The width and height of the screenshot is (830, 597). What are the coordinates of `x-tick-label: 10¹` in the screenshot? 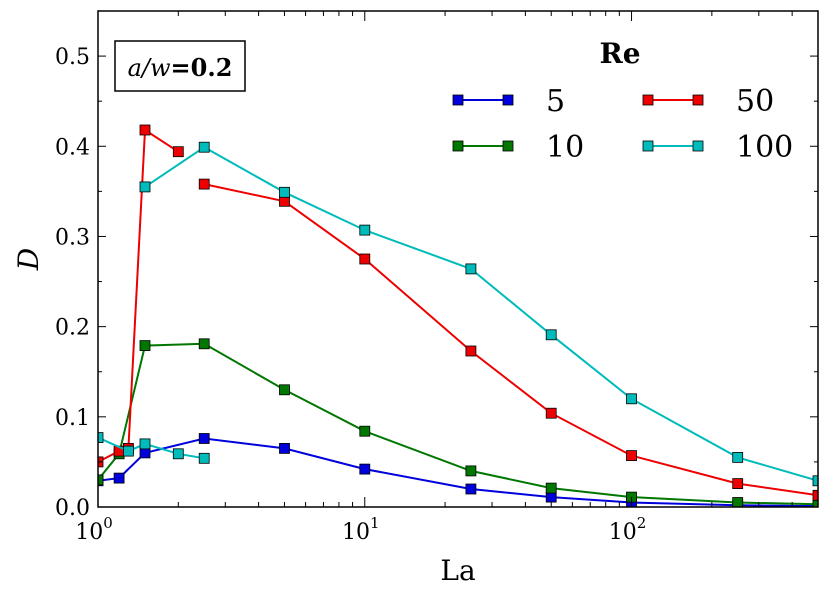 It's located at (361, 529).